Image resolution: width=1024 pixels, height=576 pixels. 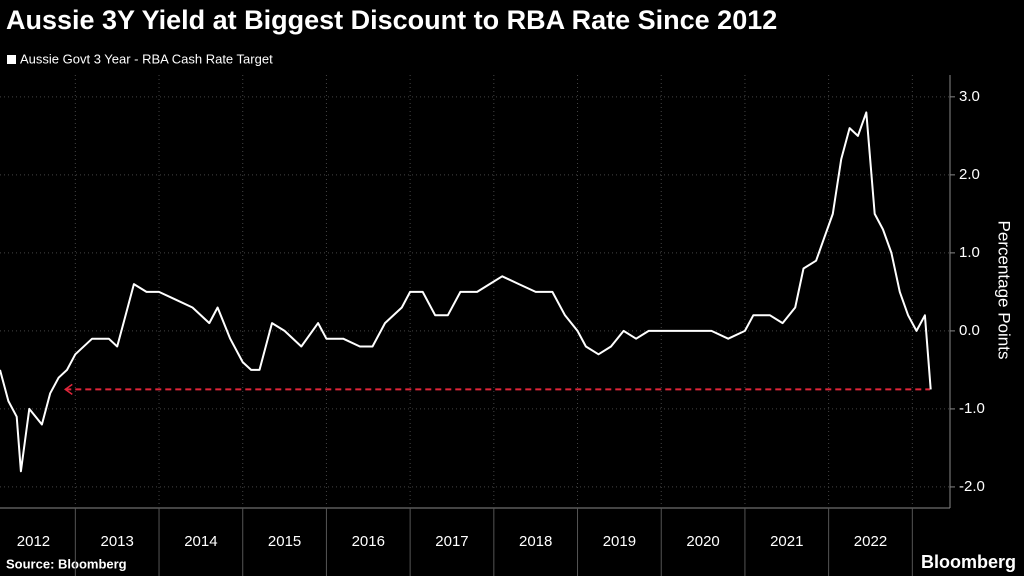 What do you see at coordinates (702, 541) in the screenshot?
I see `x-tick-label: 2020` at bounding box center [702, 541].